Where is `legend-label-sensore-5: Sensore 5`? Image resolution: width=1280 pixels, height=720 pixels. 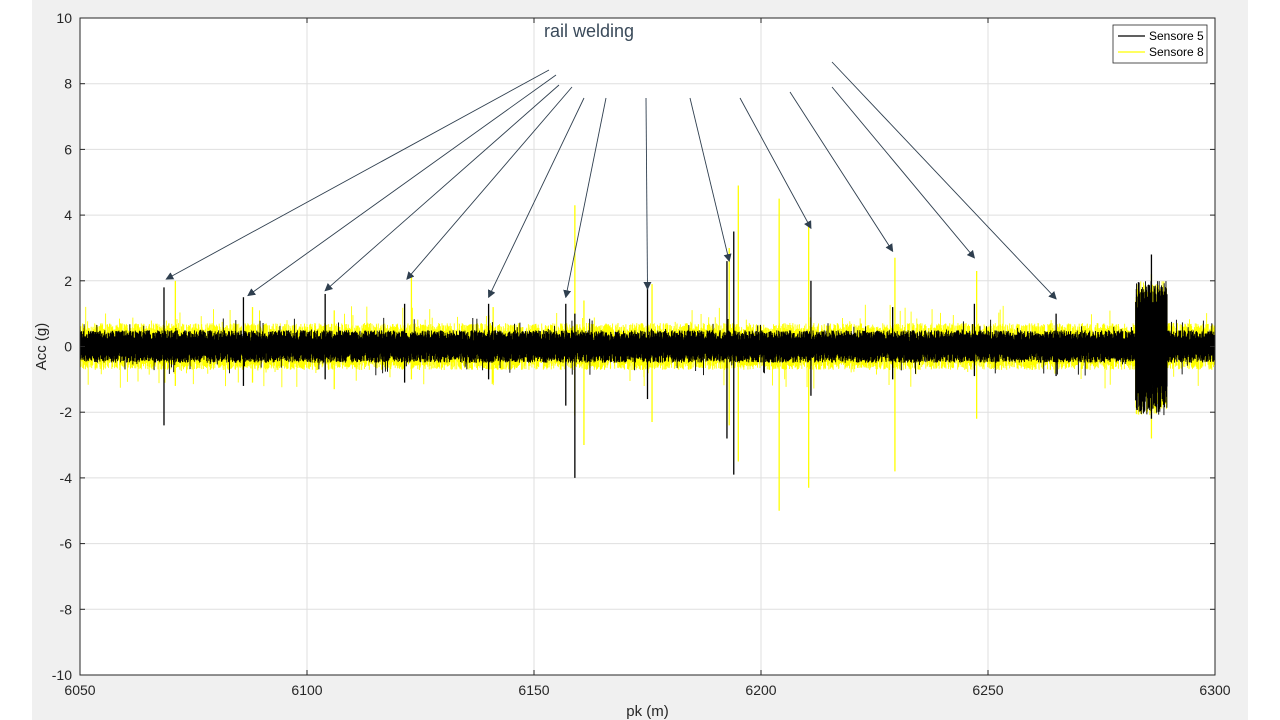
legend-label-sensore-5: Sensore 5 is located at coordinates (1176, 36).